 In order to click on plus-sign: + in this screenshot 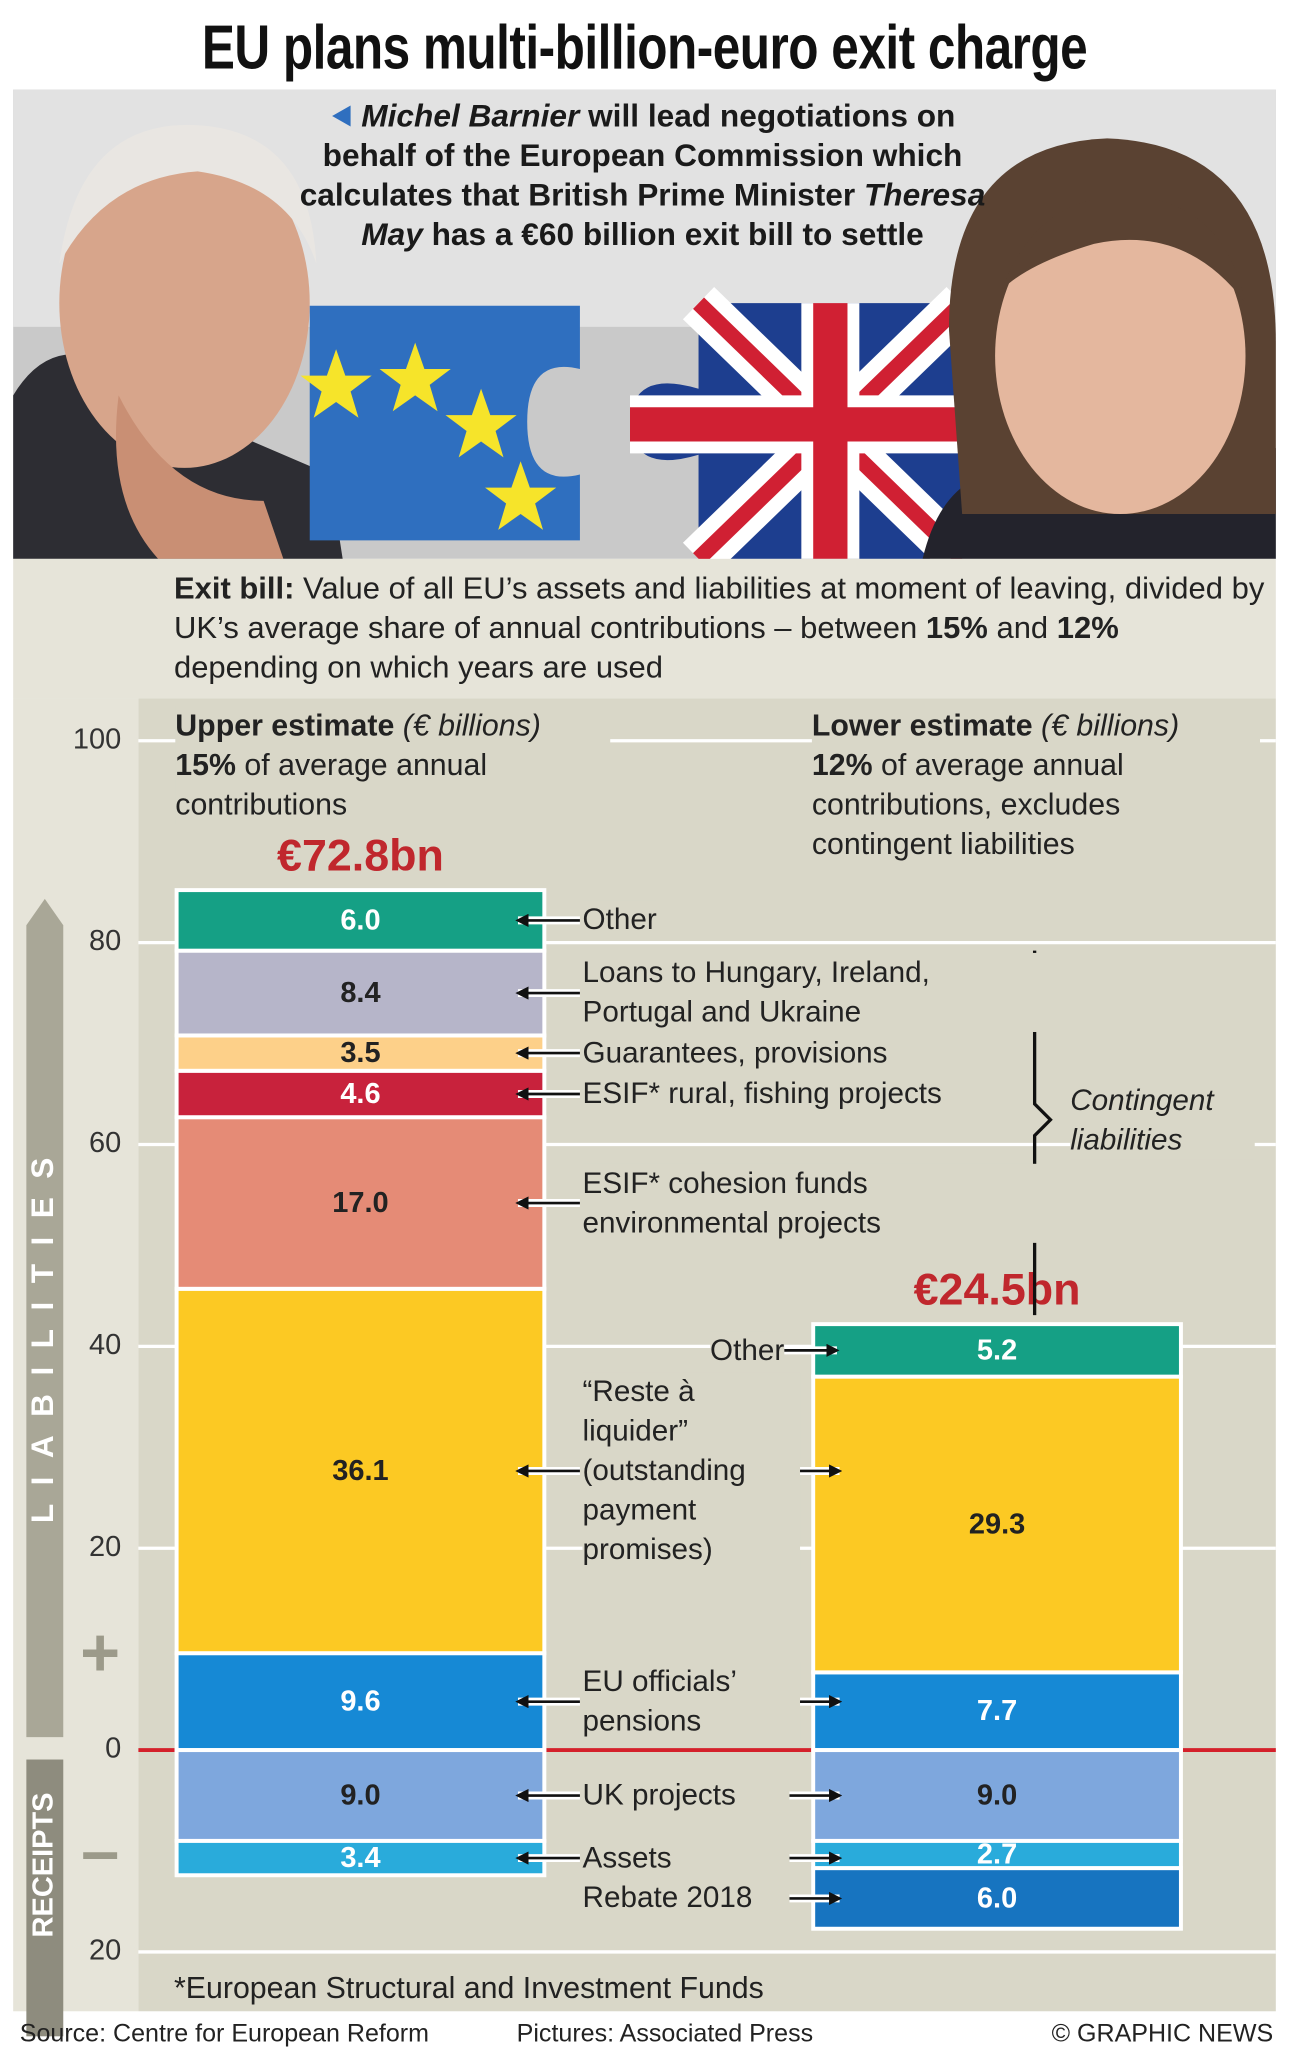, I will do `click(100, 1652)`.